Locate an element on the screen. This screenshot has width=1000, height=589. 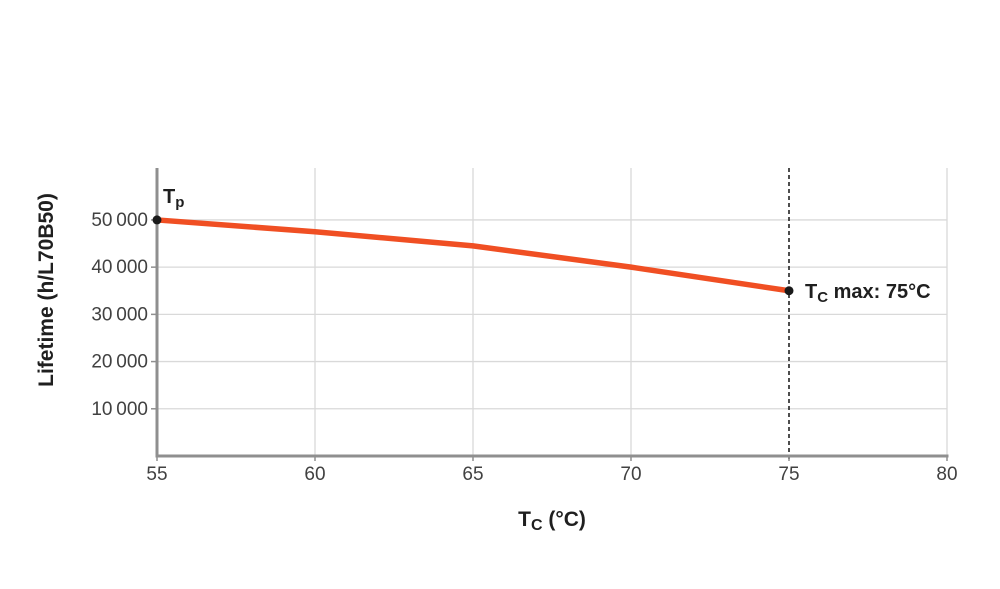
x-tick-label: 80 is located at coordinates (946, 474).